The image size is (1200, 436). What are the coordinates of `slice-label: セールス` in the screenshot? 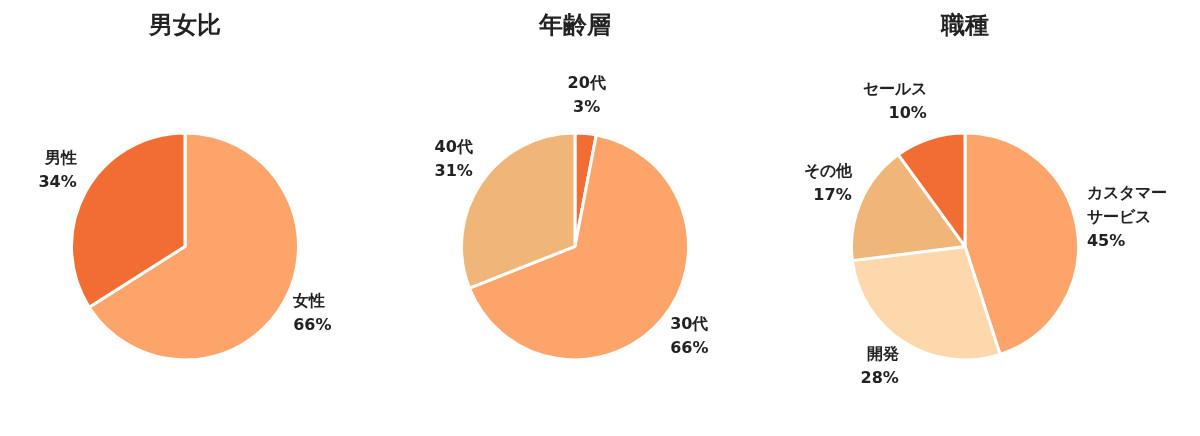 It's located at (894, 89).